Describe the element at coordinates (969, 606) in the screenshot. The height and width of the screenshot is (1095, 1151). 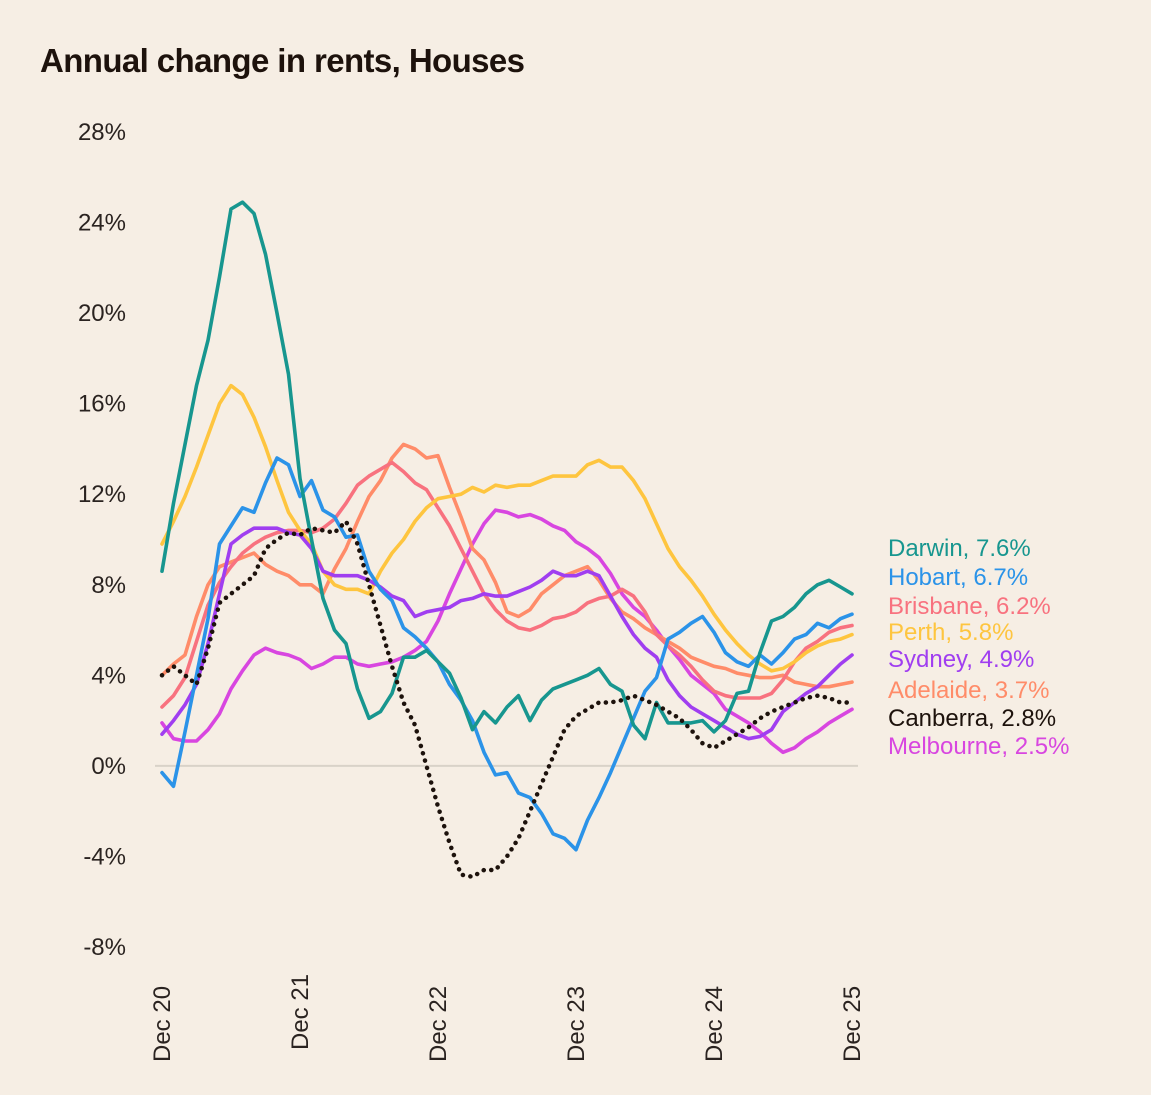
I see `legend-label-brisbane: Brisbane, 6.2%` at that location.